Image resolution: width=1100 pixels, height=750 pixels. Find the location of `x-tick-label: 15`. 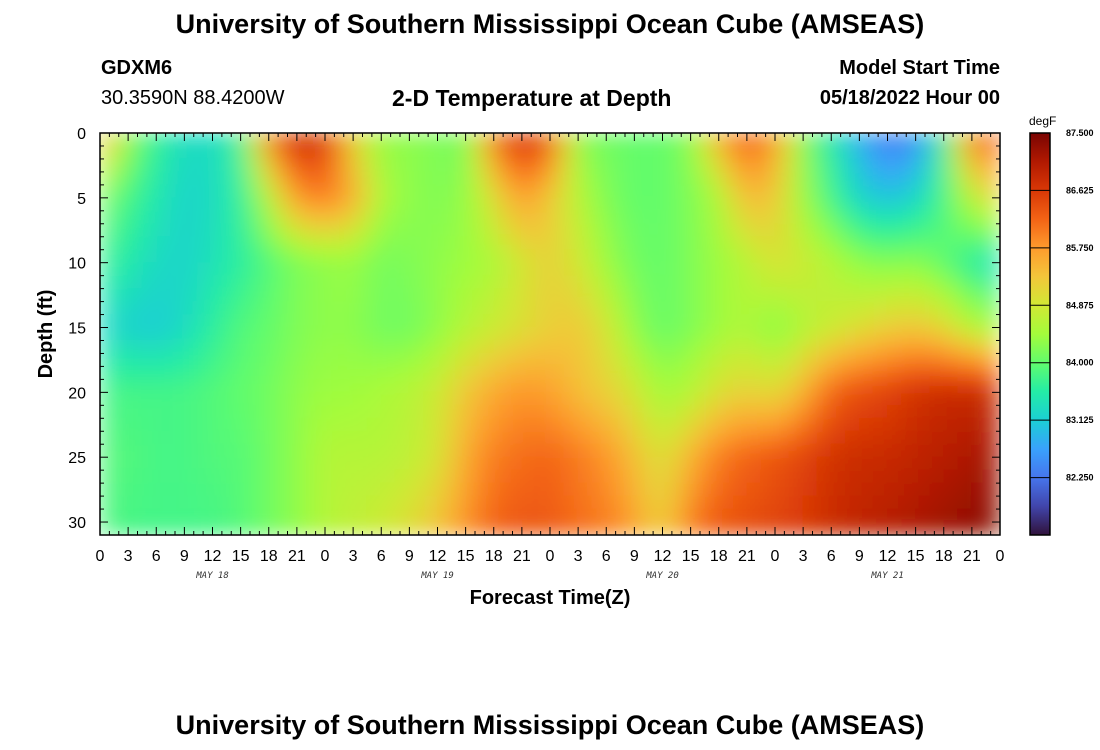

x-tick-label: 15 is located at coordinates (466, 556).